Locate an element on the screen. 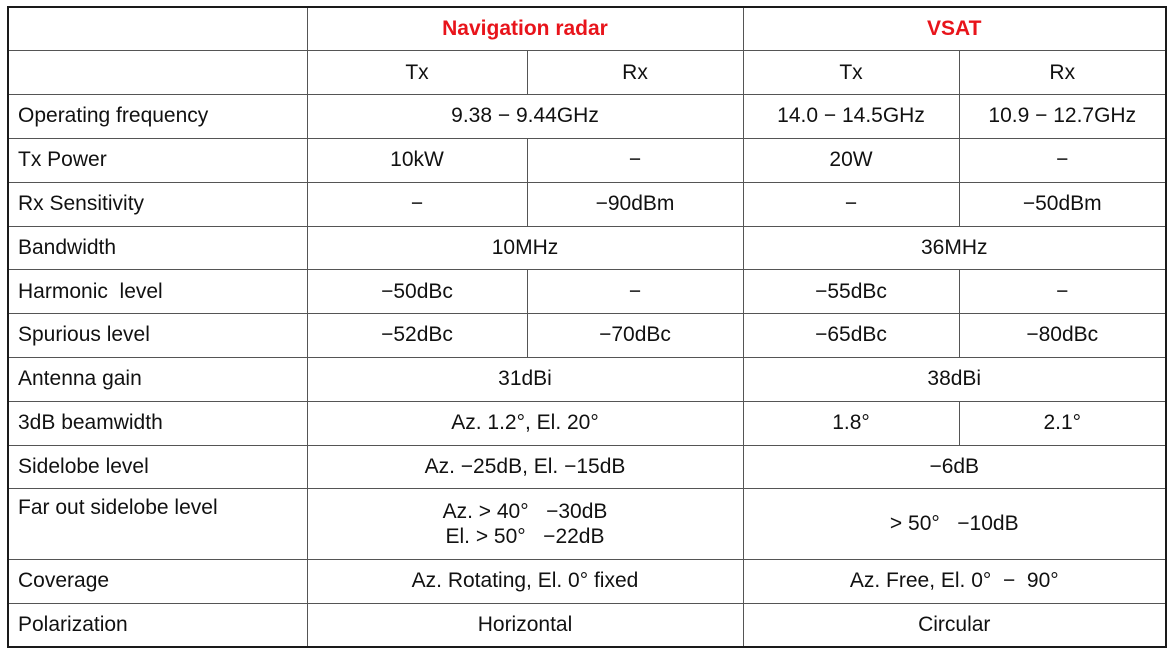 Image resolution: width=1172 pixels, height=652 pixels. nav-rx-value: −90dBm is located at coordinates (635, 204).